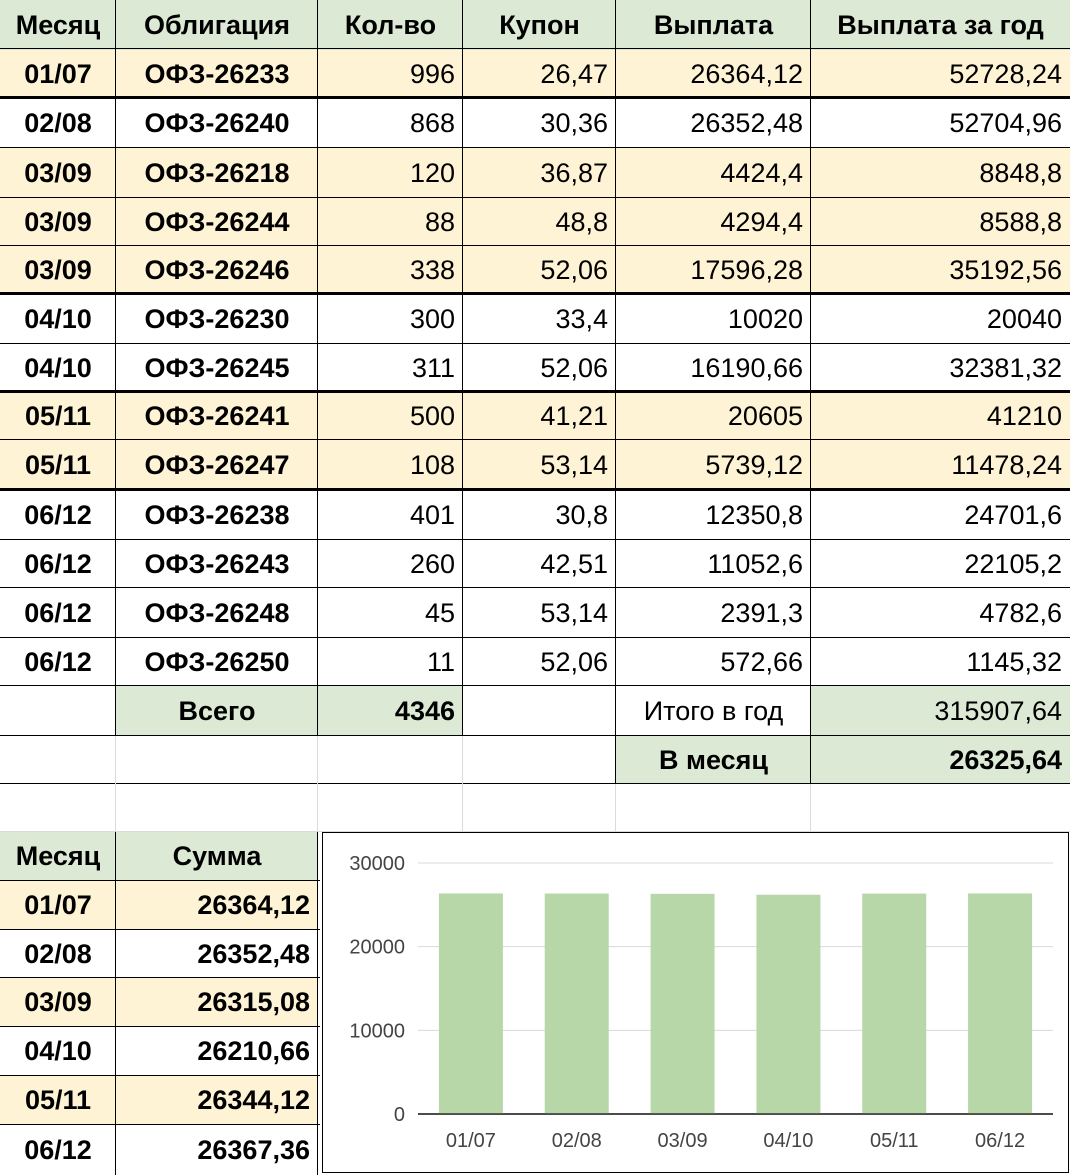 Image resolution: width=1070 pixels, height=1175 pixels. What do you see at coordinates (1013, 563) in the screenshot?
I see `cell-annual: 22105,2` at bounding box center [1013, 563].